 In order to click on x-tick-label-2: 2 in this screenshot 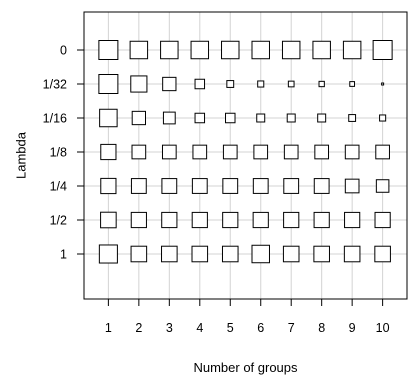, I will do `click(138, 328)`.